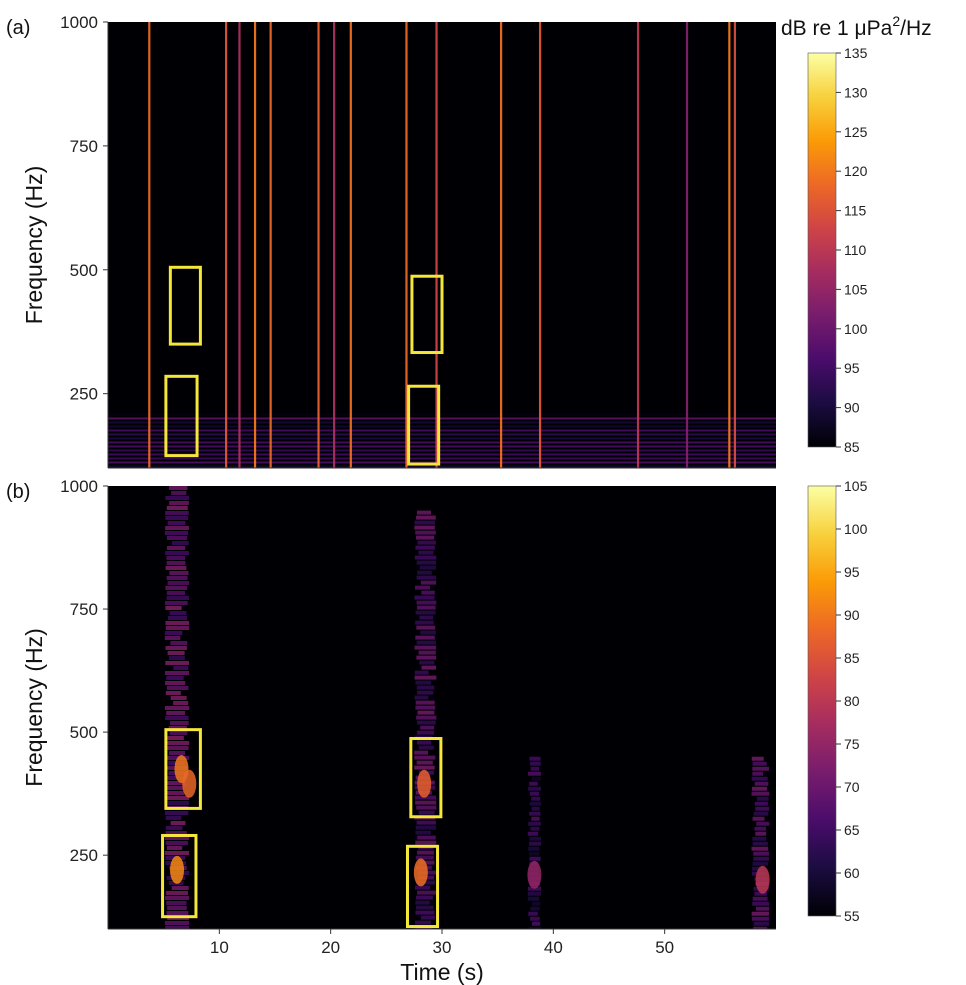 The height and width of the screenshot is (985, 966). I want to click on colorbar-tick-label: 110, so click(855, 250).